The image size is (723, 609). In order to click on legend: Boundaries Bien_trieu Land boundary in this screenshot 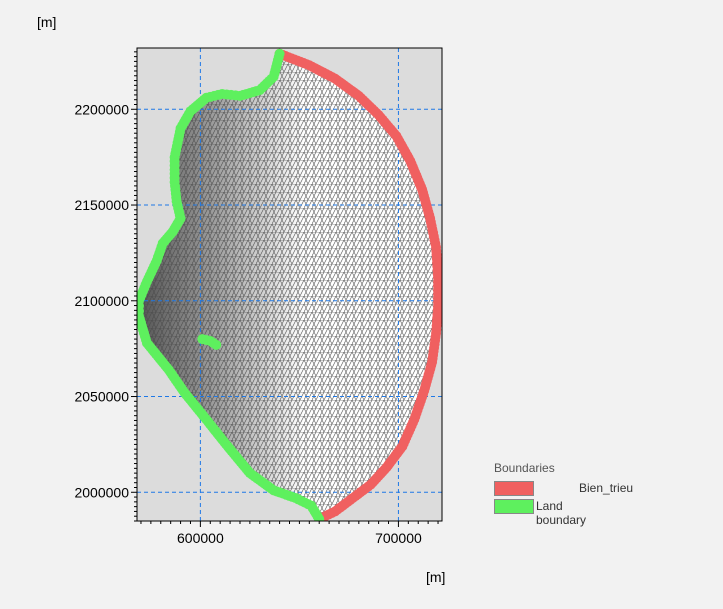, I will do `click(563, 494)`.